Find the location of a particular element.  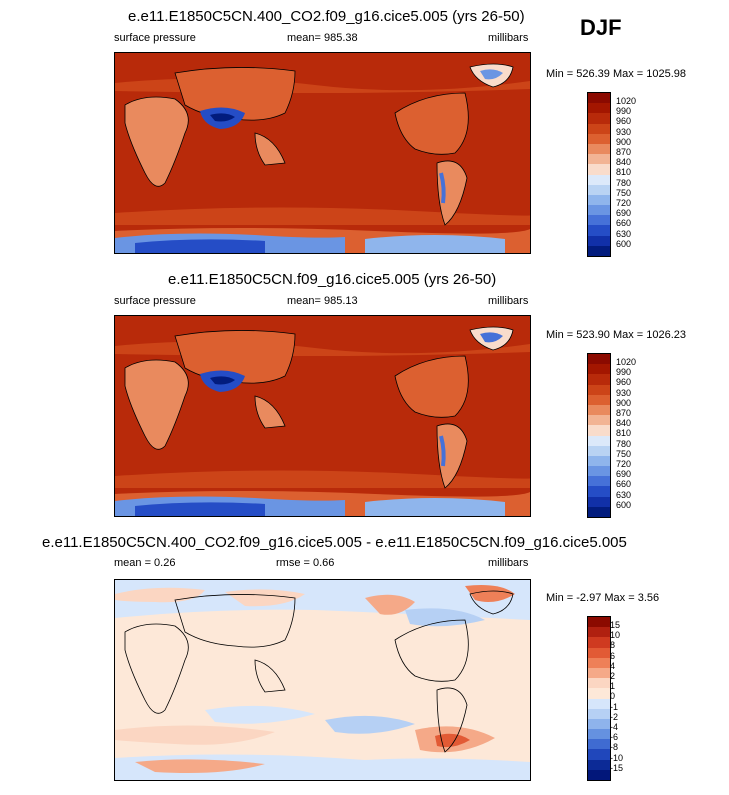

panel-3-rmse-label: rmse = 0.66 is located at coordinates (305, 563).